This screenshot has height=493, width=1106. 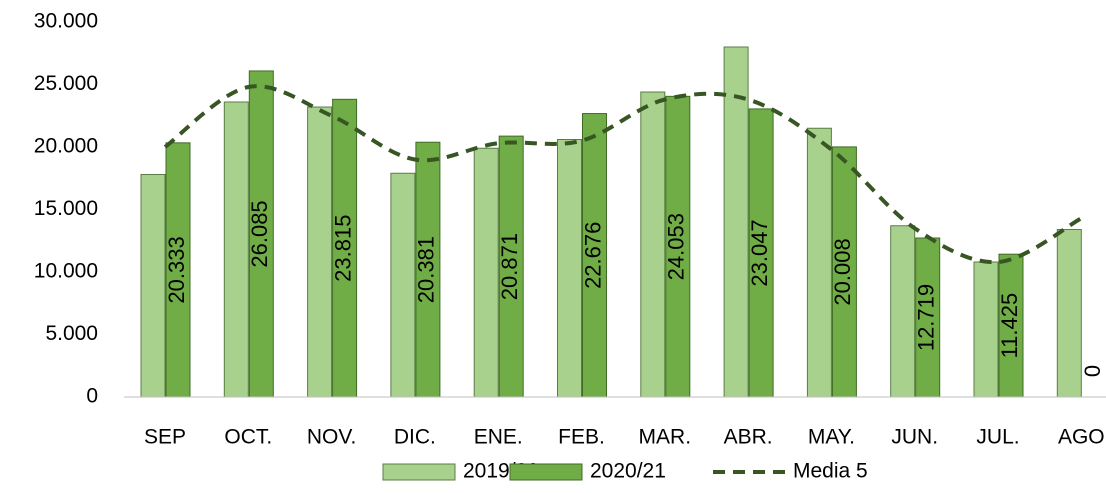 What do you see at coordinates (1081, 437) in the screenshot?
I see `x-tick-label: AGO` at bounding box center [1081, 437].